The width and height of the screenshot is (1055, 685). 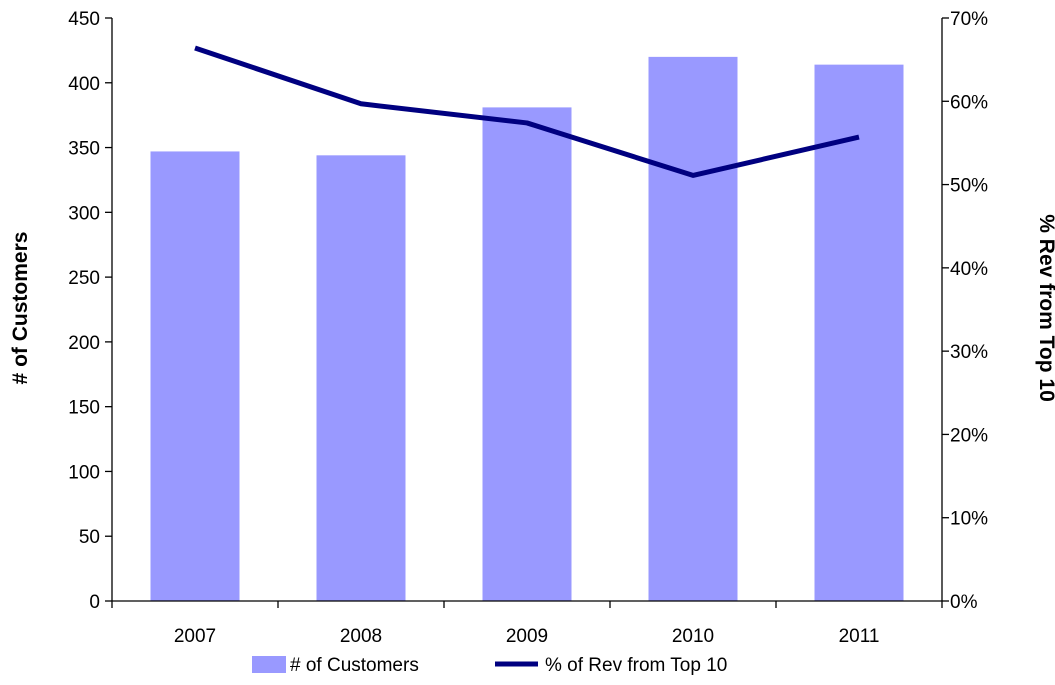 I want to click on right-tick-label: 60%, so click(x=969, y=102).